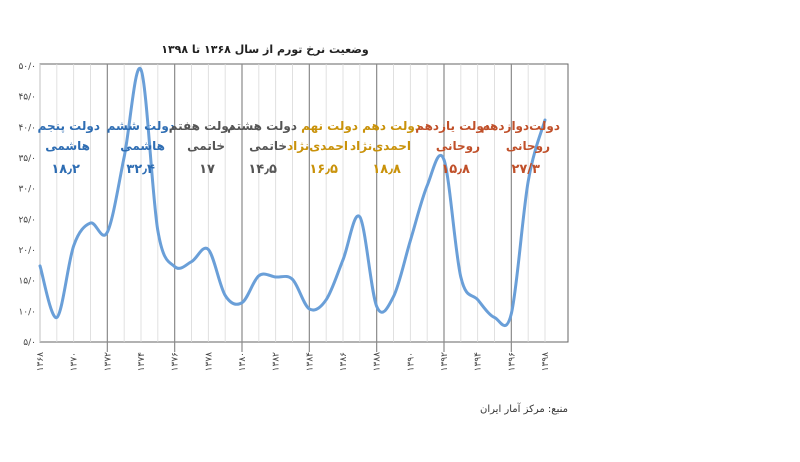  I want to click on government-average-inflation: ۲۷/۳, so click(525, 169).